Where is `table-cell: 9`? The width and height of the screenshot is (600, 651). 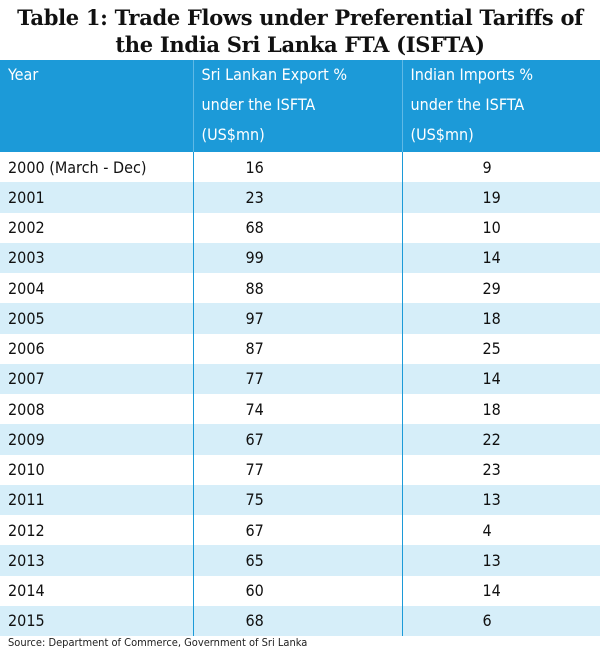 table-cell: 9 is located at coordinates (500, 167).